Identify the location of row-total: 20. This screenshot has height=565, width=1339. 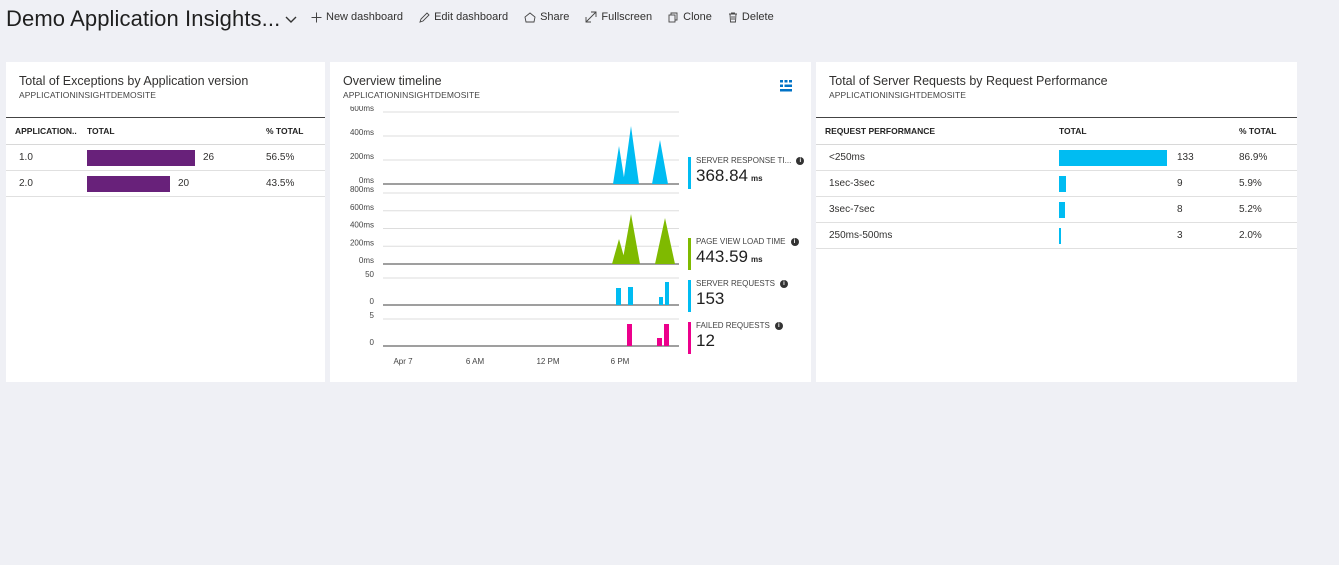
(184, 184).